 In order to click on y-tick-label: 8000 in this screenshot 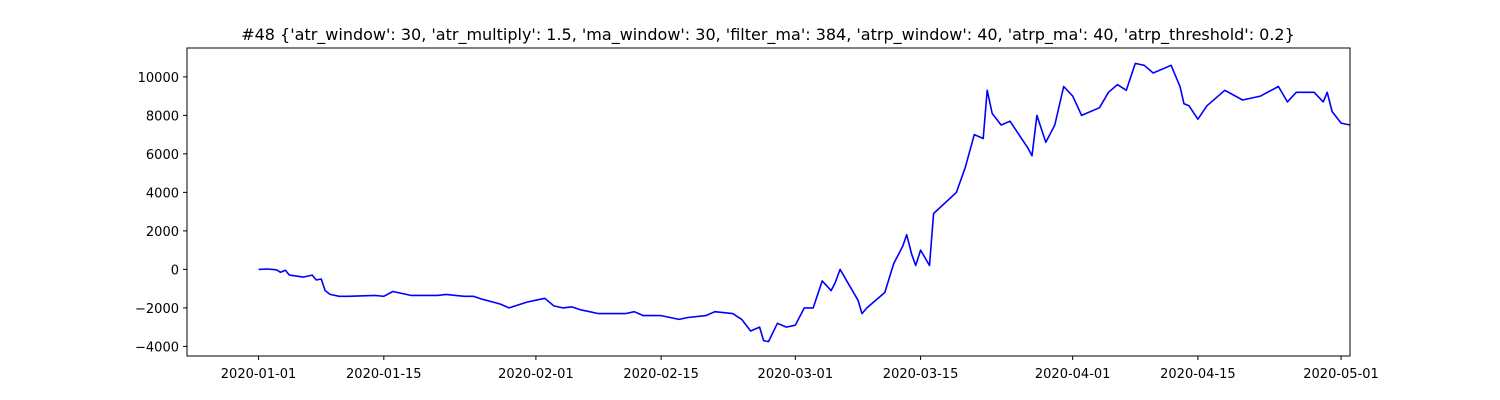, I will do `click(162, 116)`.